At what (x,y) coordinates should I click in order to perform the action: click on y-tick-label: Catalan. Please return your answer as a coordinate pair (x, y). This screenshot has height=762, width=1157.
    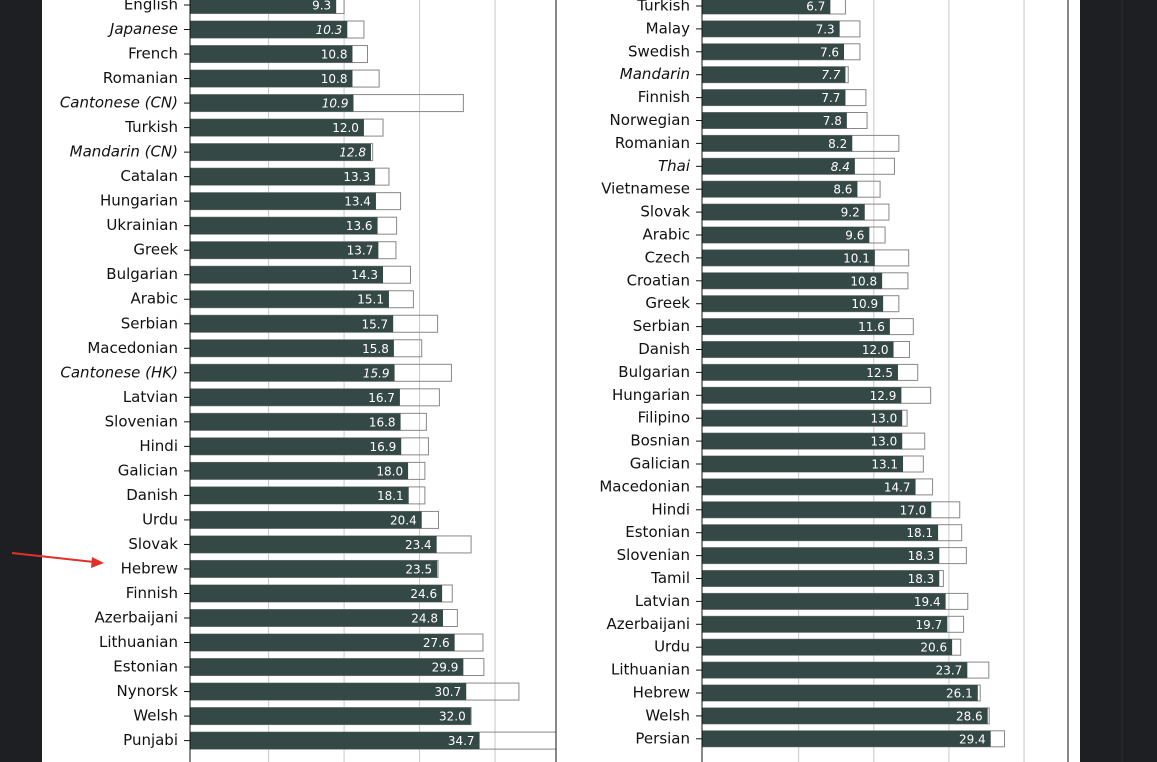
    Looking at the image, I should click on (149, 176).